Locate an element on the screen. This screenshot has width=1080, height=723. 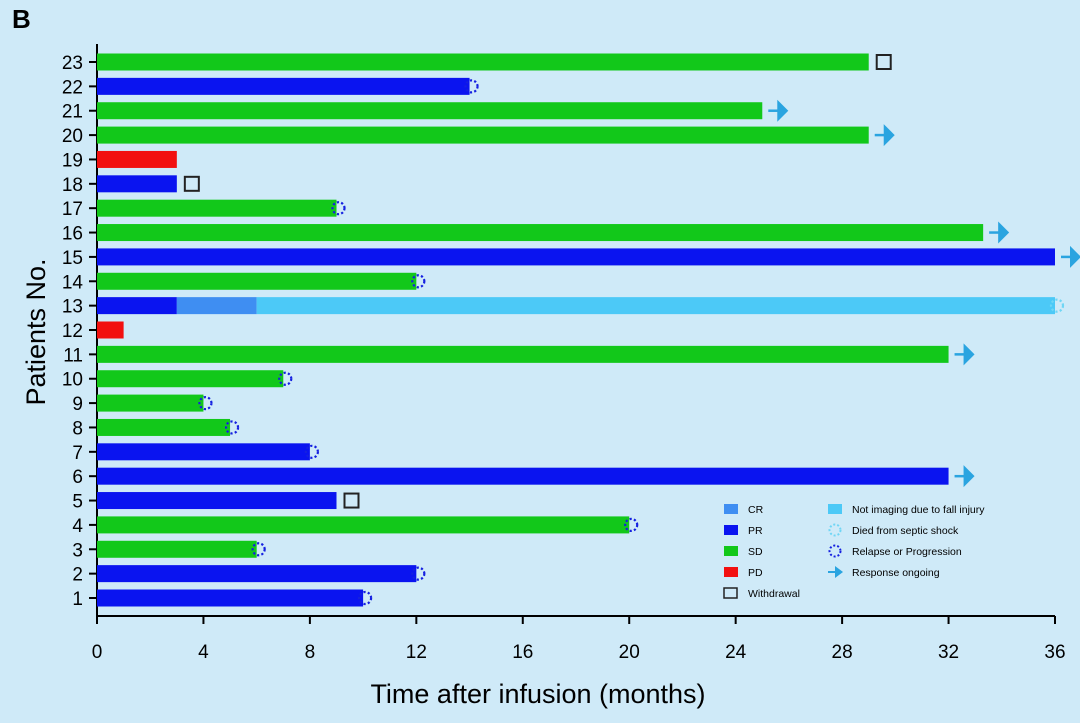
legend-relapse-icon is located at coordinates (835, 551).